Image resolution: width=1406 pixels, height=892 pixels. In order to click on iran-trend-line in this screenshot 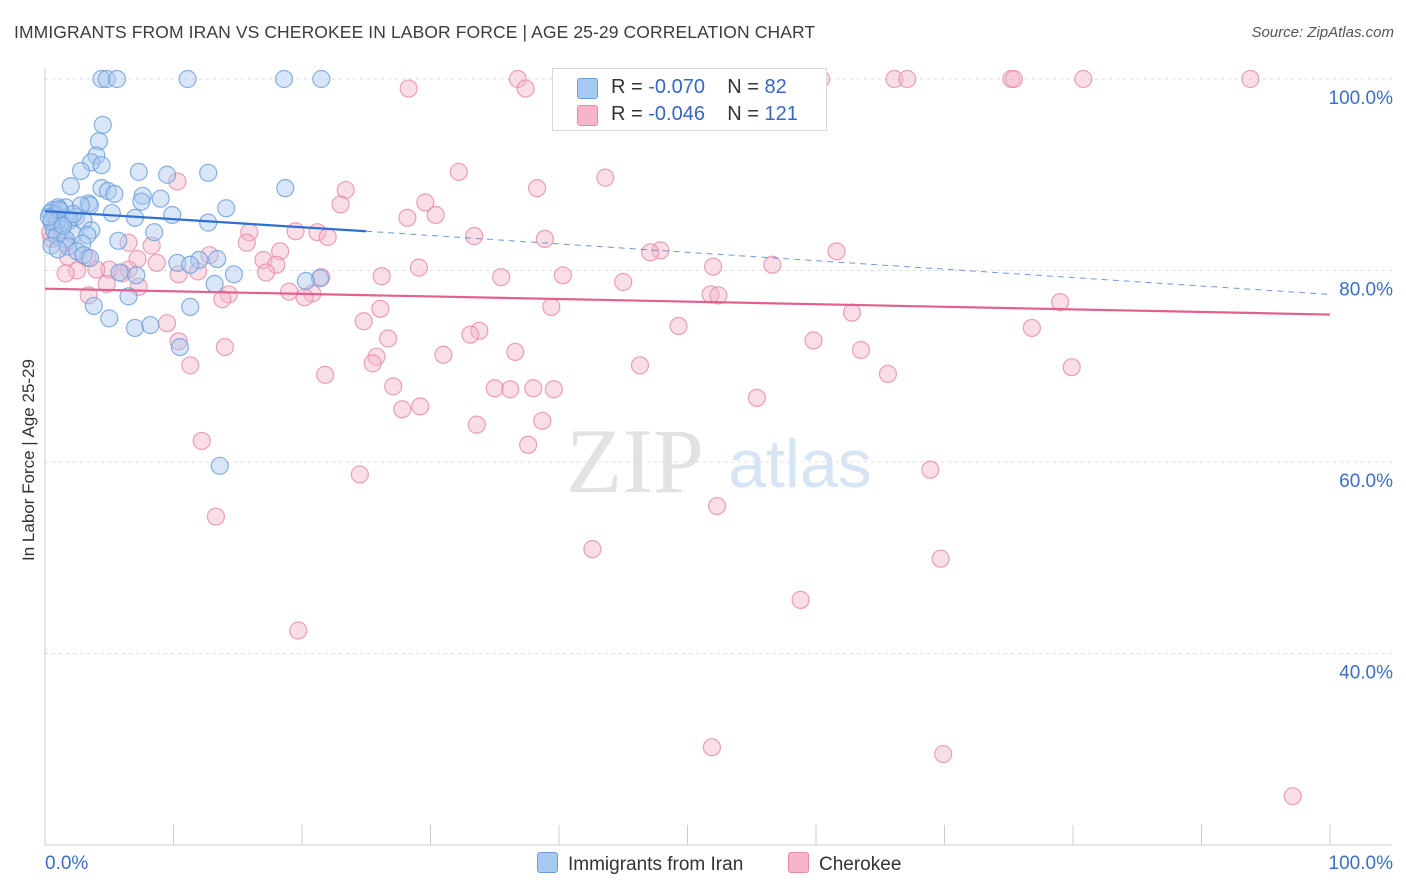, I will do `click(205, 221)`.